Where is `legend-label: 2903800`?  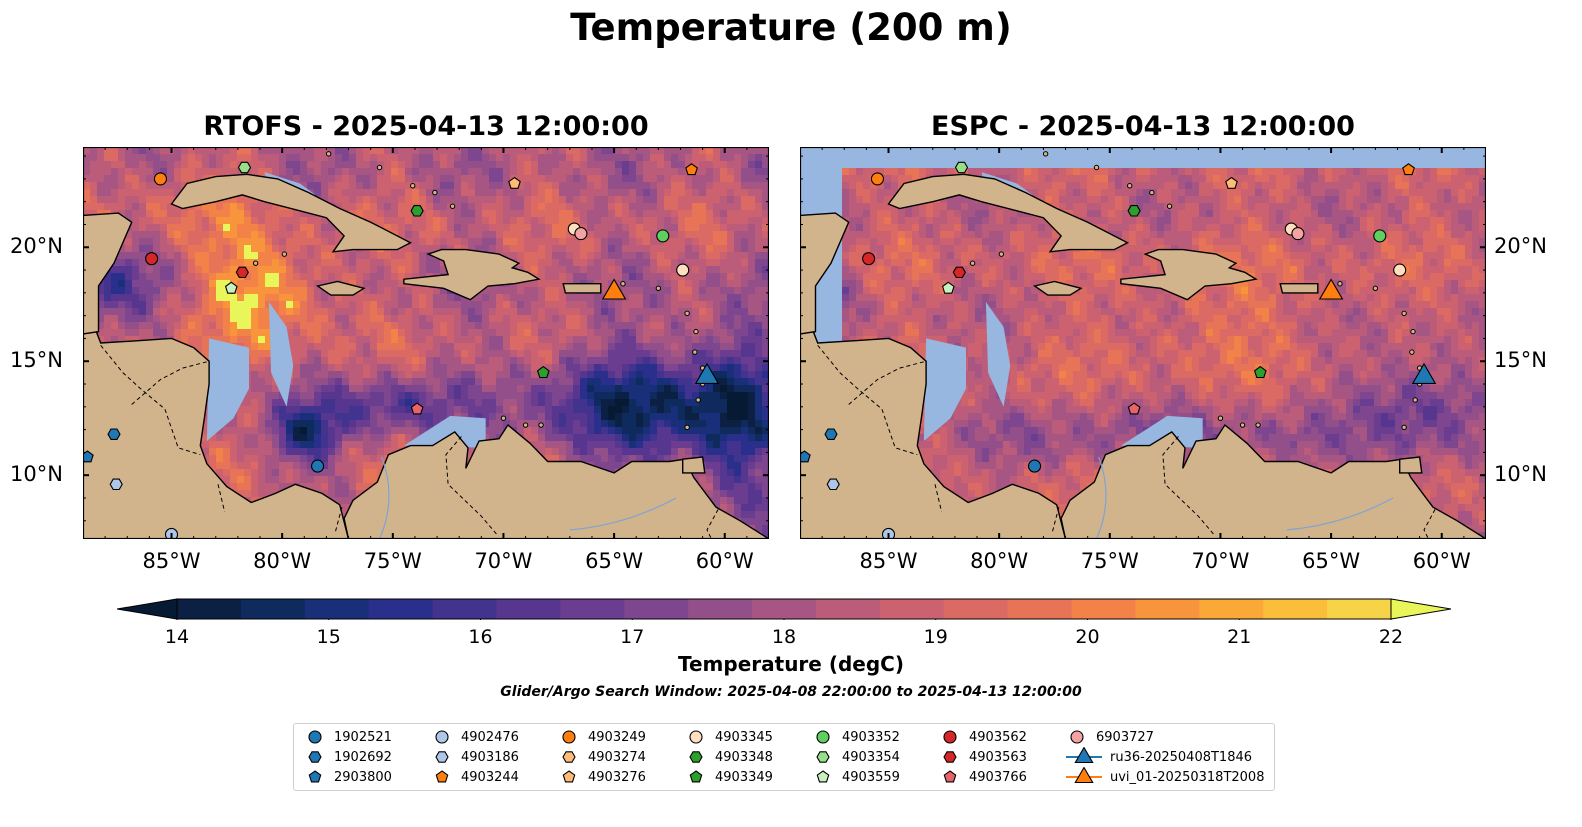
legend-label: 2903800 is located at coordinates (363, 777).